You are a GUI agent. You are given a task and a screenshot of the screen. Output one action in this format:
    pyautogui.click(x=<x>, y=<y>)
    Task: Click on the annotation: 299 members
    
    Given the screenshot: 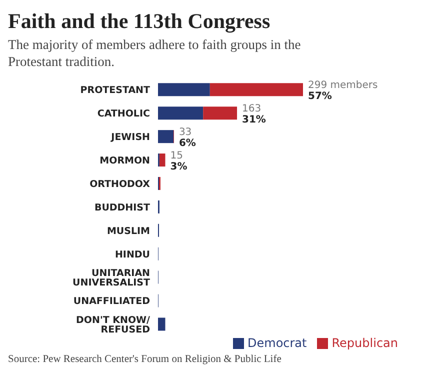 What is the action you would take?
    pyautogui.click(x=343, y=86)
    